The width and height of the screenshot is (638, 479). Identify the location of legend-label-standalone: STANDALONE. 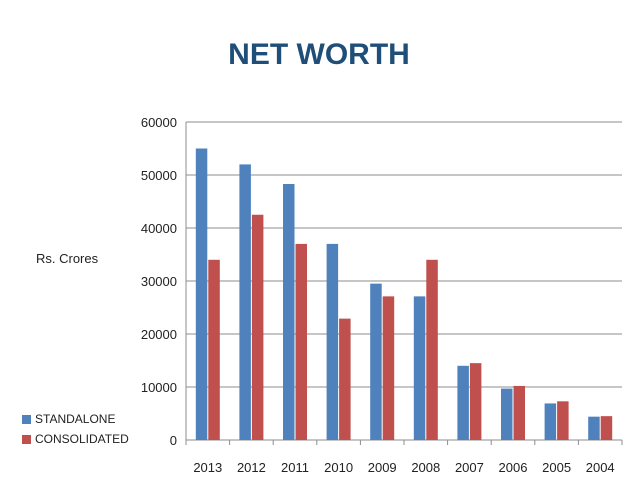
(75, 419).